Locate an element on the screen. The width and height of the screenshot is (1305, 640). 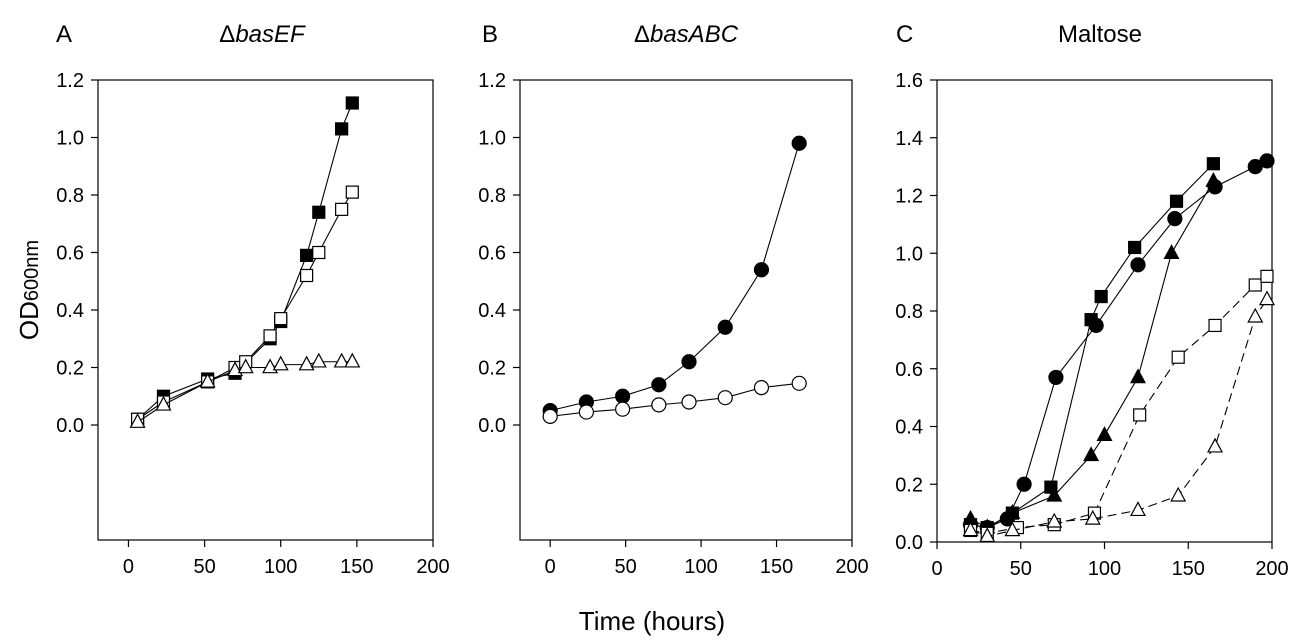
panel-letter: B is located at coordinates (490, 34).